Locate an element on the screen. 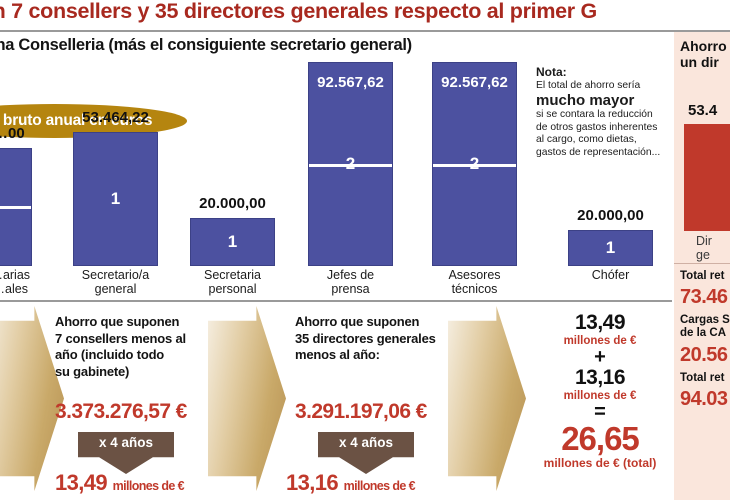 The image size is (730, 500). right-panel-row-1-caption: Cargas S de la CA is located at coordinates (705, 327).